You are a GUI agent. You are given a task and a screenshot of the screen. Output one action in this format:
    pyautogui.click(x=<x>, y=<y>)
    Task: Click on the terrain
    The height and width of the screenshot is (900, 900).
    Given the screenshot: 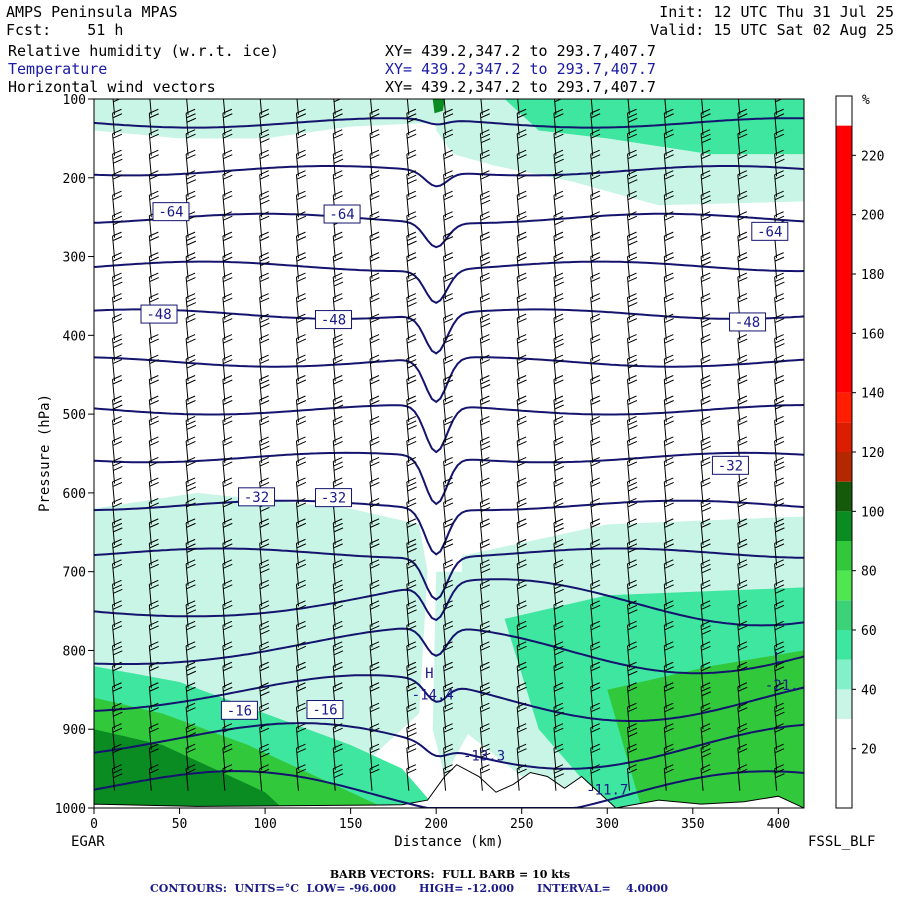 What is the action you would take?
    pyautogui.click(x=449, y=786)
    